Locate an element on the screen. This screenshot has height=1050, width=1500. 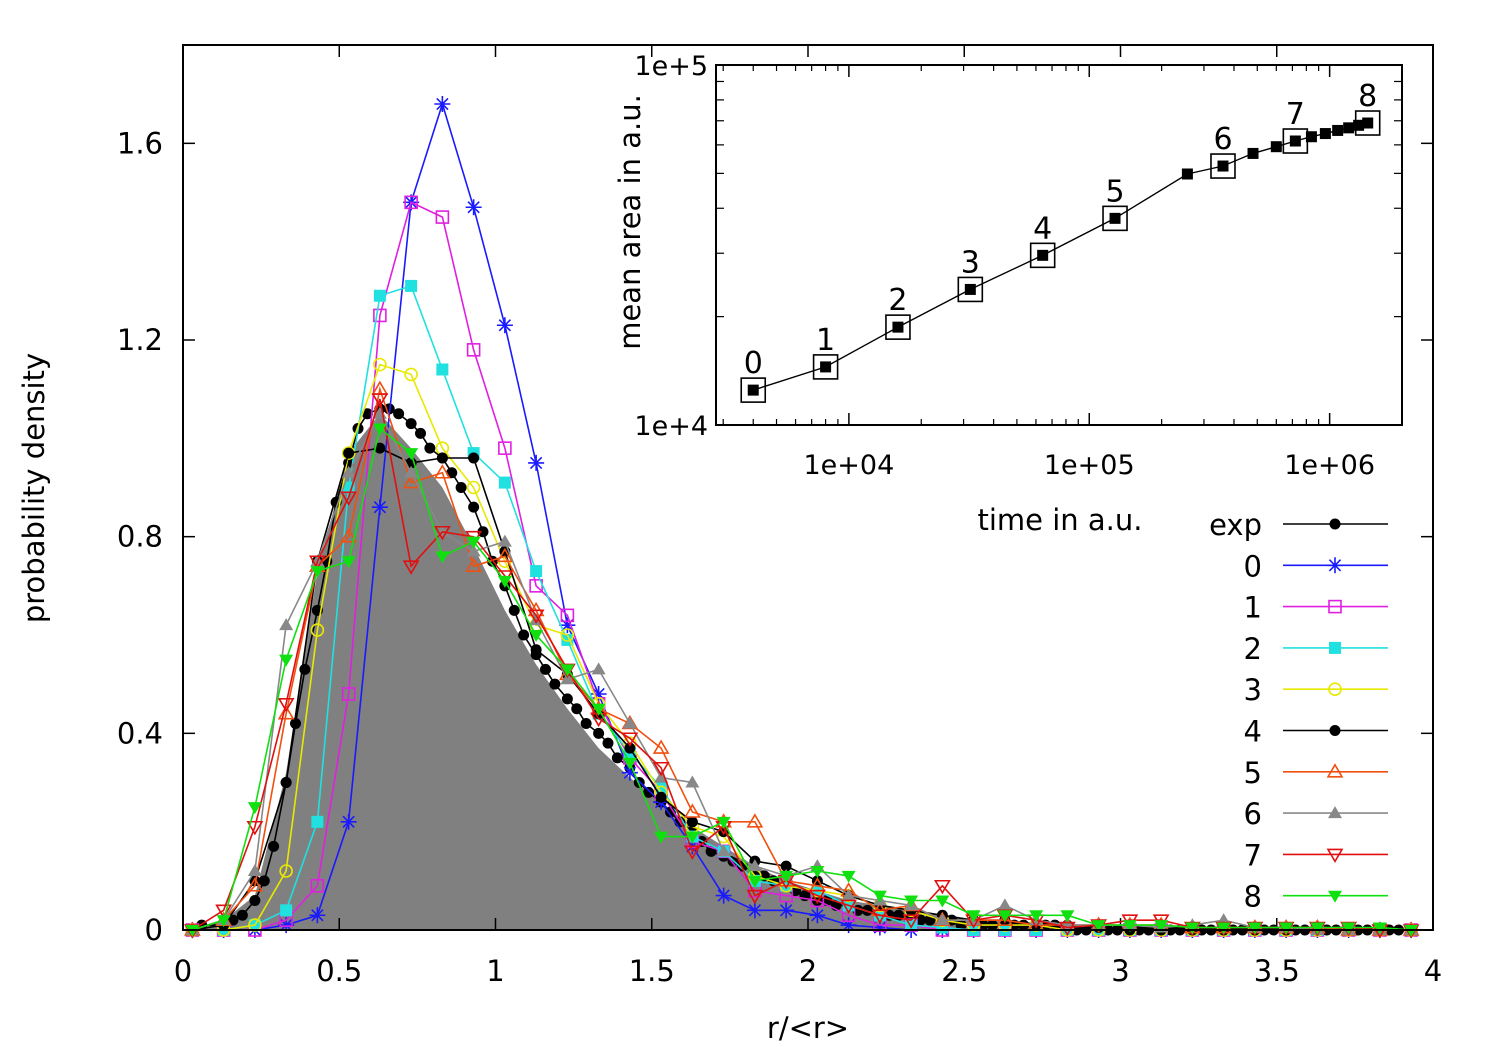
inset-point-label: 0 is located at coordinates (753, 363).